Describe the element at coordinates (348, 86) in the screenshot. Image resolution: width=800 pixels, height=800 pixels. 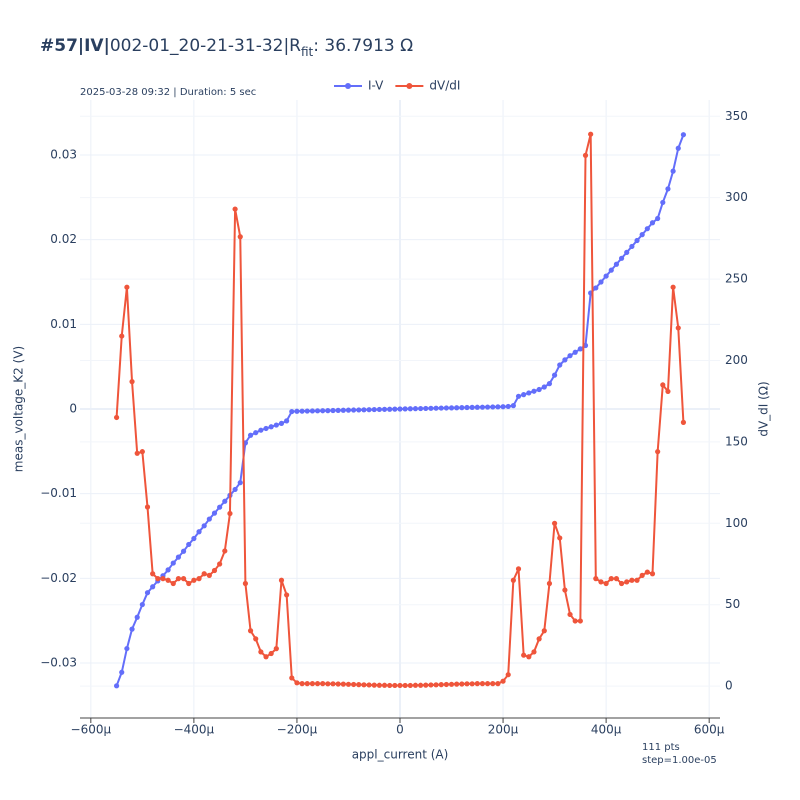
I see `legend-marker` at that location.